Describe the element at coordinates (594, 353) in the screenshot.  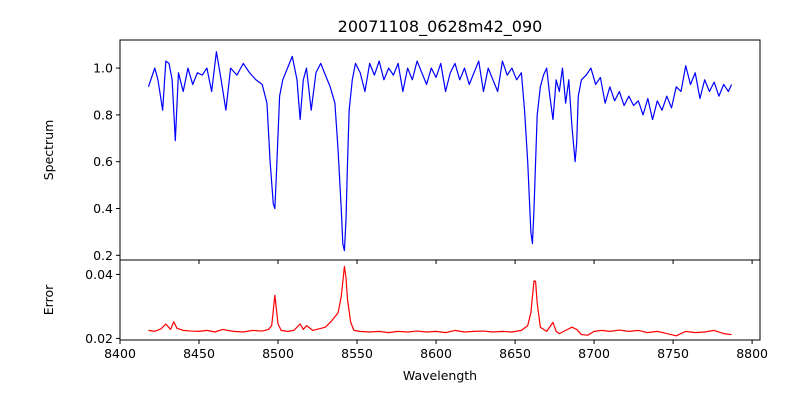
I see `error-x-tick-label: 8700` at that location.